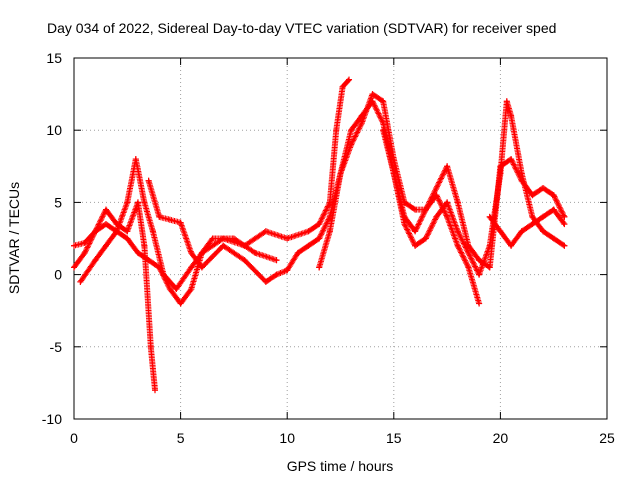 Image resolution: width=640 pixels, height=480 pixels. What do you see at coordinates (54, 58) in the screenshot?
I see `y-tick-label: 15` at bounding box center [54, 58].